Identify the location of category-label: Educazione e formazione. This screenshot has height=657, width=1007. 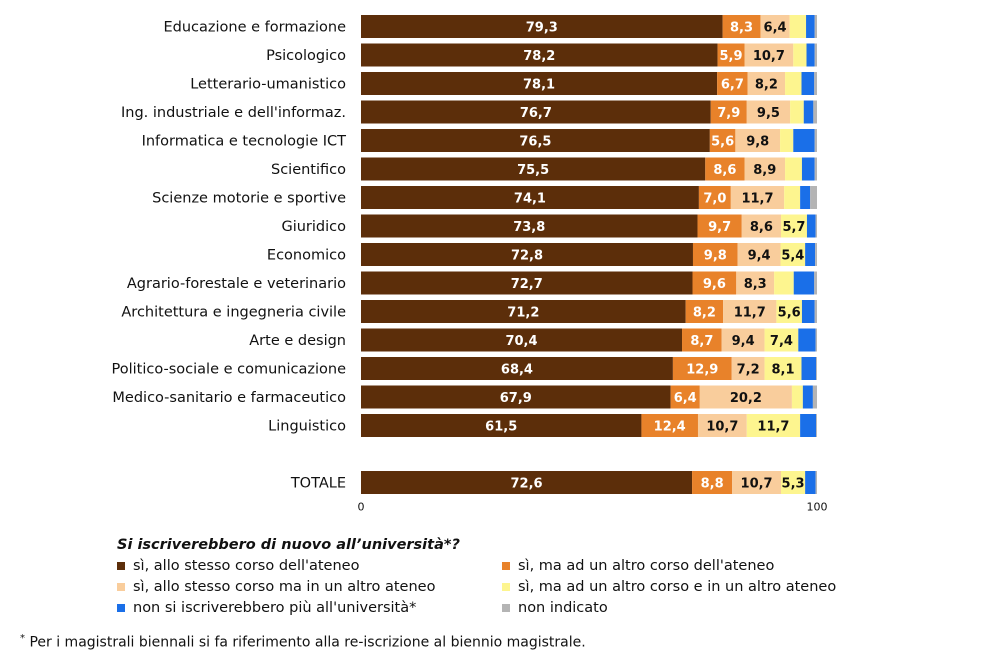
(255, 28).